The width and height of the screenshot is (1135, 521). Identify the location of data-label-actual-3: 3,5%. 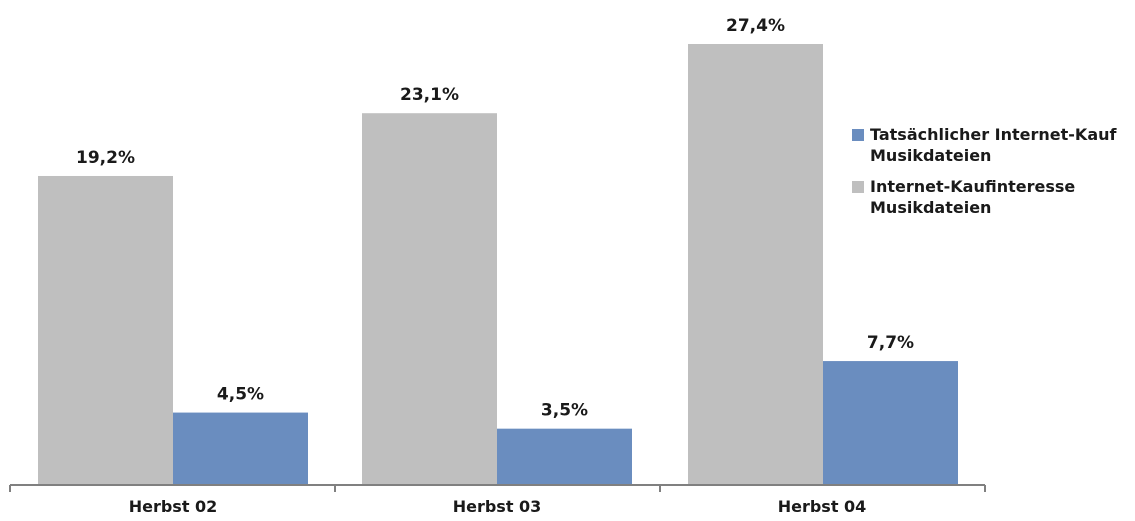
(564, 411).